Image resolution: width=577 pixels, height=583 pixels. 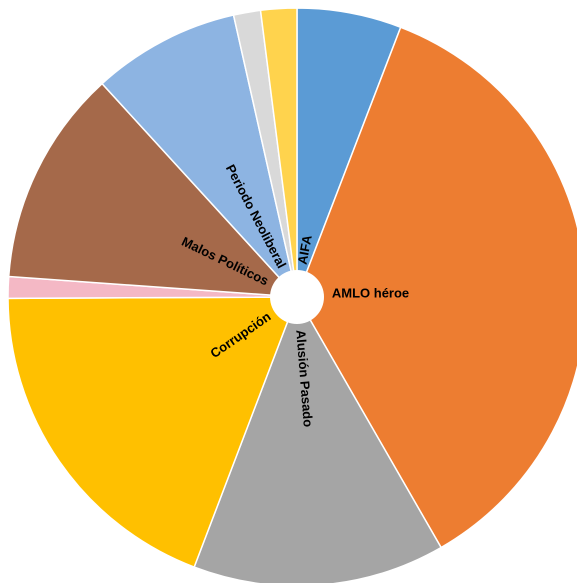 I want to click on slice-label-0: AIFA, so click(x=305, y=249).